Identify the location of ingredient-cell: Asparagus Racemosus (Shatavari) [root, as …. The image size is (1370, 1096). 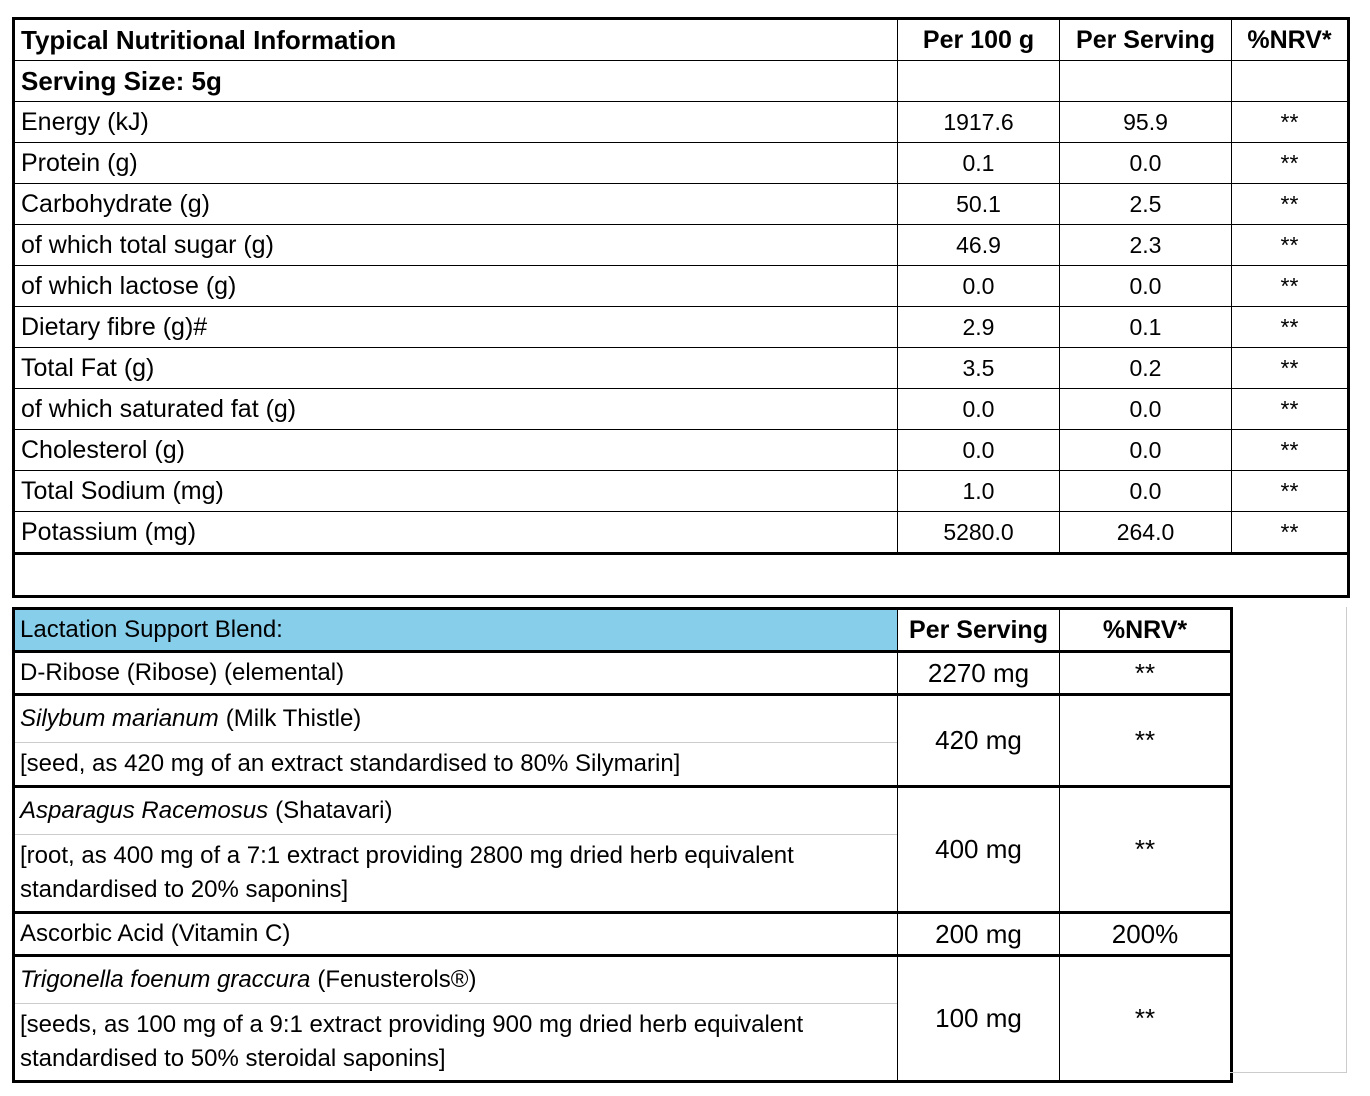
(455, 849).